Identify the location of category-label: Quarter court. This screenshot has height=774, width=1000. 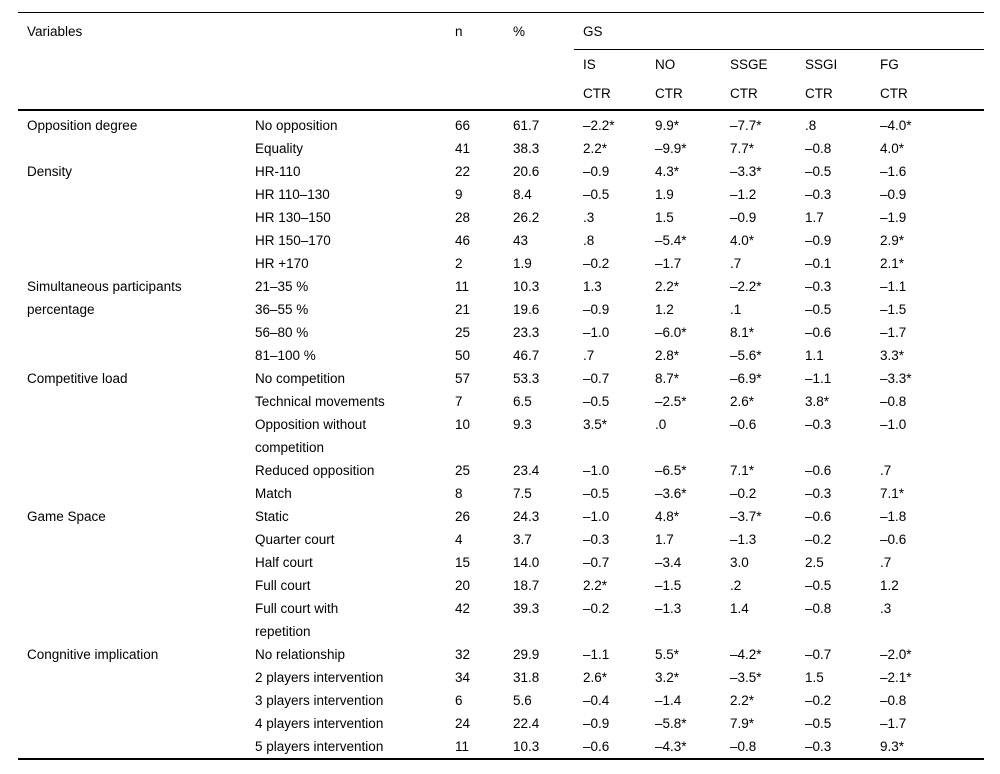
(295, 539).